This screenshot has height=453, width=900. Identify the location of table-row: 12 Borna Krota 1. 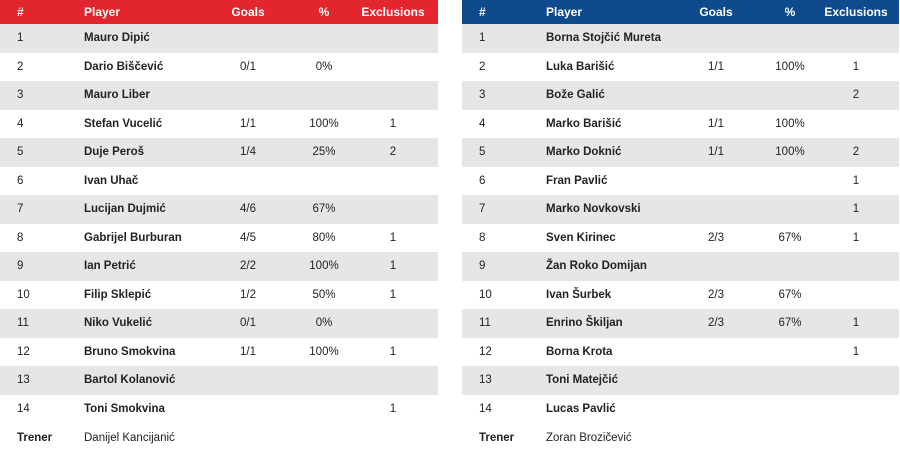
(680, 352).